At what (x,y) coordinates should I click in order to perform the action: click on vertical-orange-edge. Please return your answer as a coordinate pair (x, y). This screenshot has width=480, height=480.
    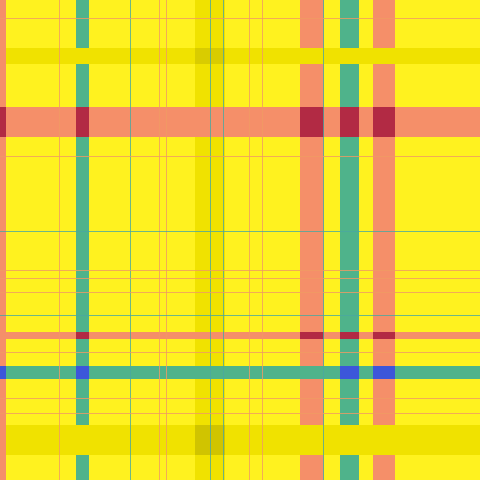
    Looking at the image, I should click on (3, 240).